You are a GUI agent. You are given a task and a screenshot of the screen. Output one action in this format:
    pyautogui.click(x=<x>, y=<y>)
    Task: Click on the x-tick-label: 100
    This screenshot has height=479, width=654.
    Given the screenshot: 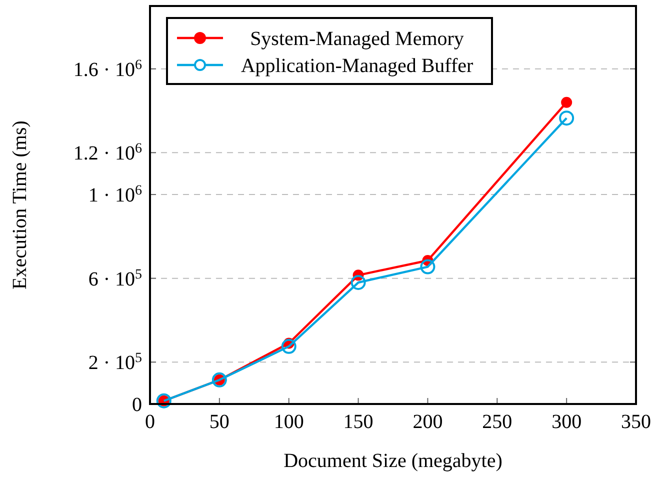 What is the action you would take?
    pyautogui.click(x=289, y=422)
    